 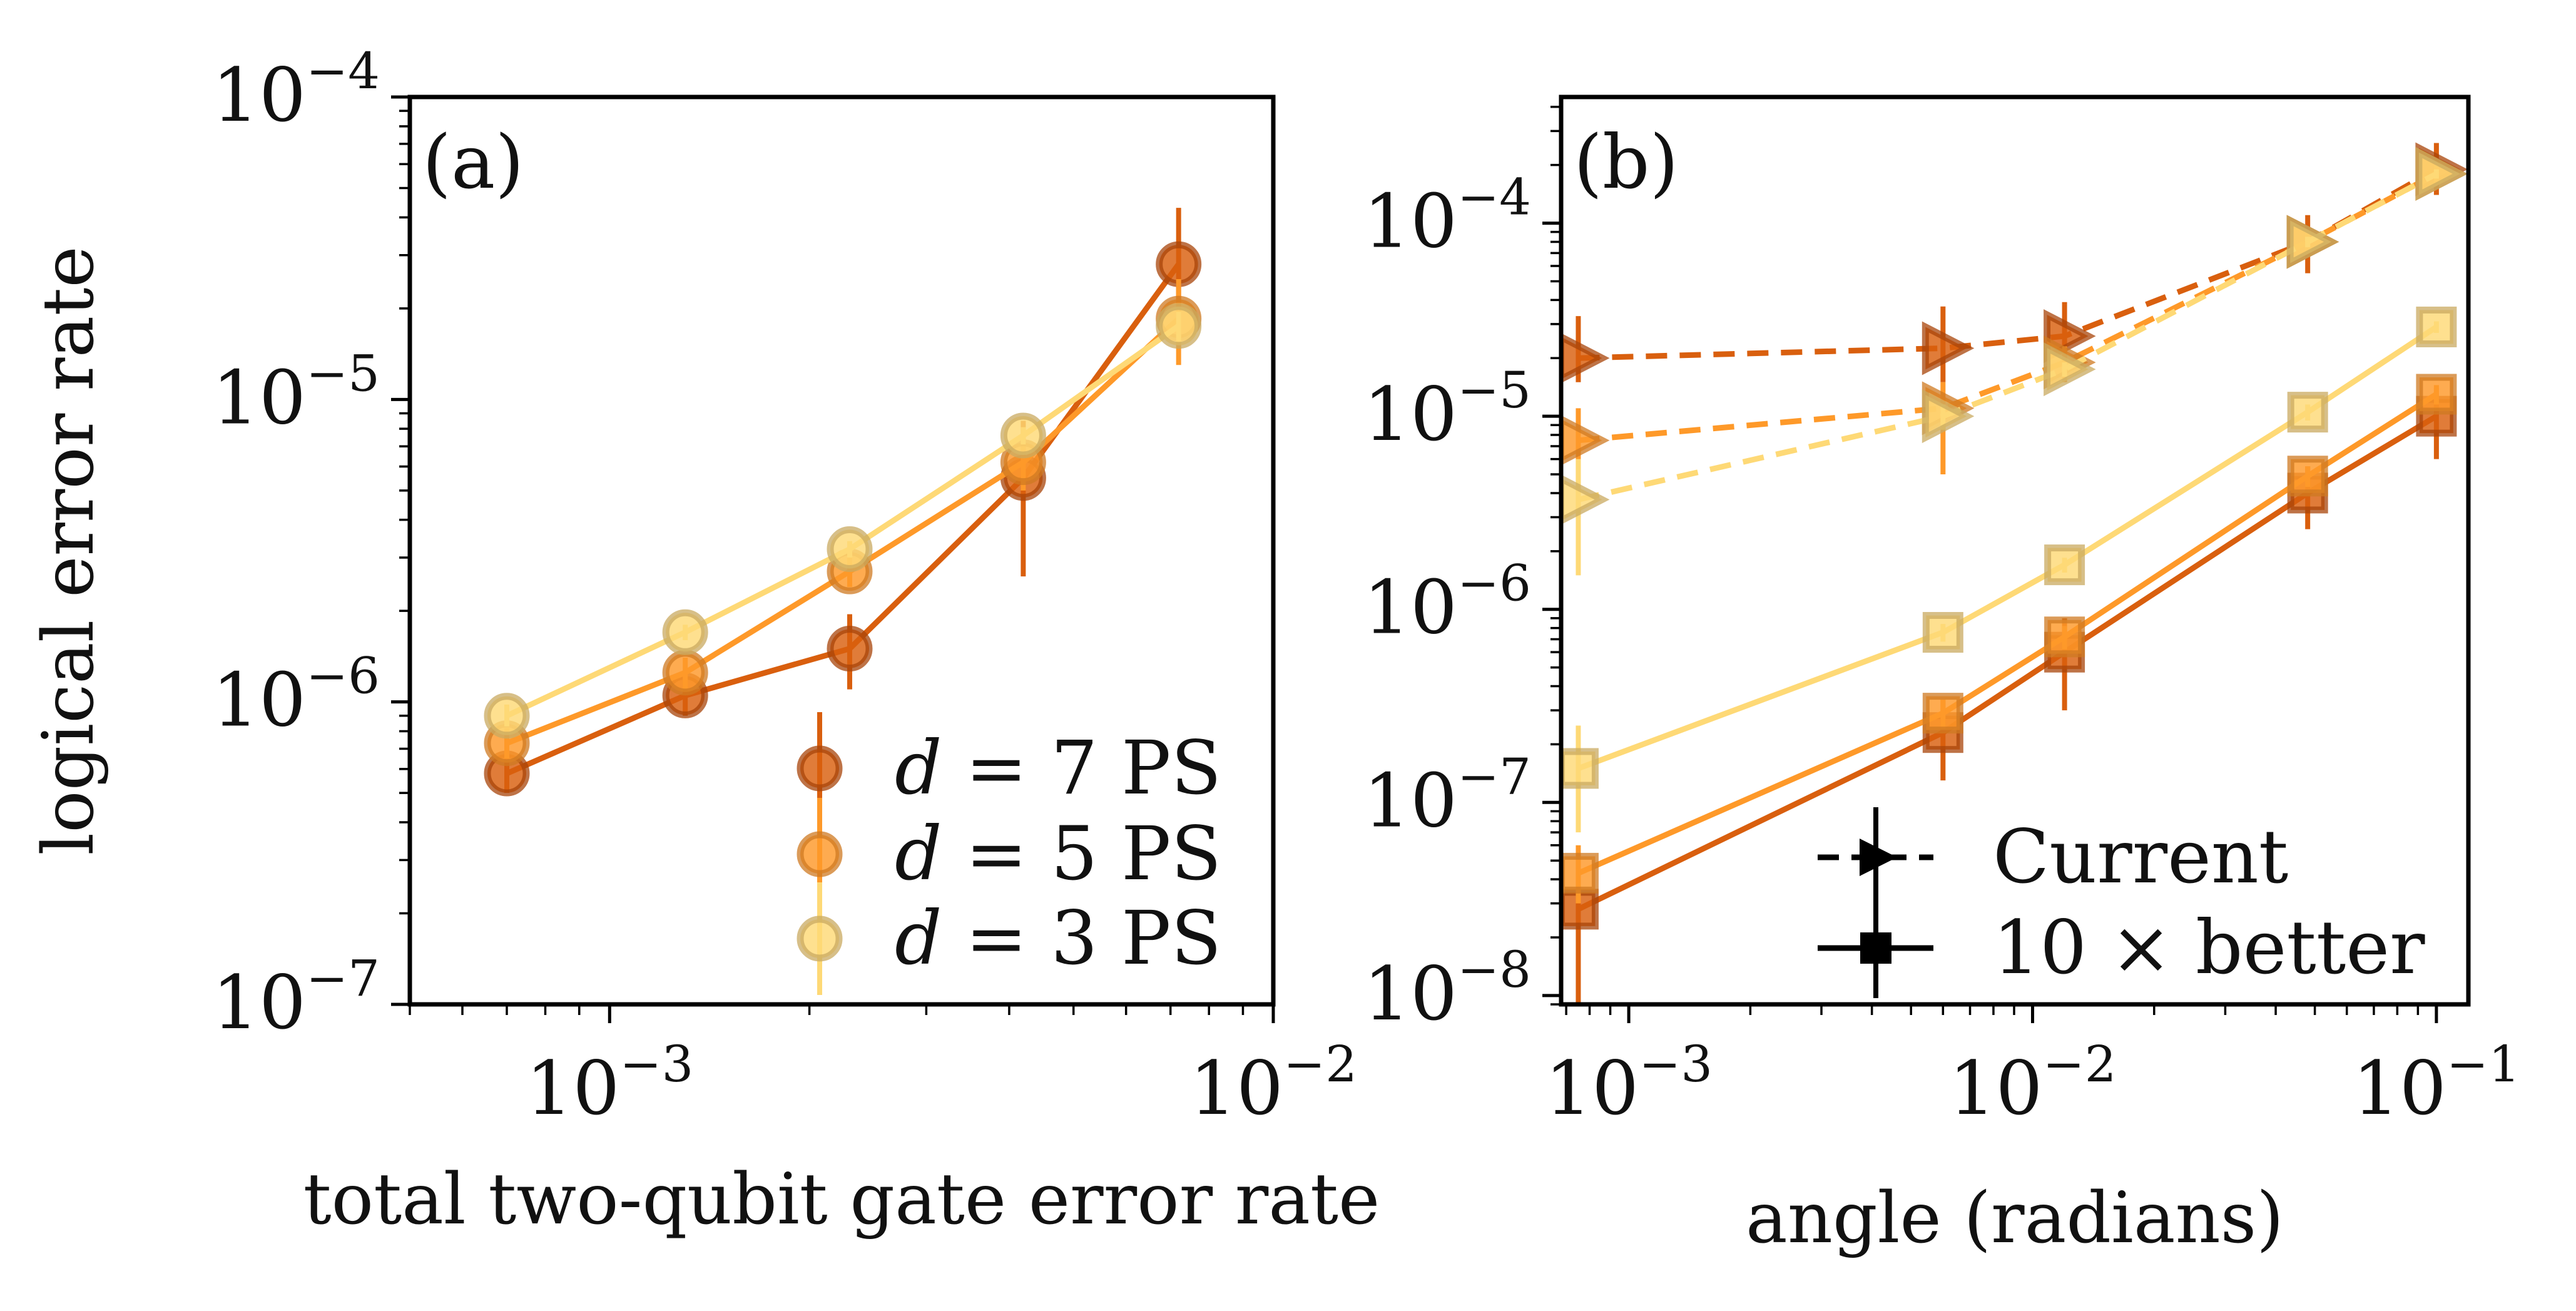 I want to click on legend-entry-1: d = 7 PS, so click(x=1009, y=768).